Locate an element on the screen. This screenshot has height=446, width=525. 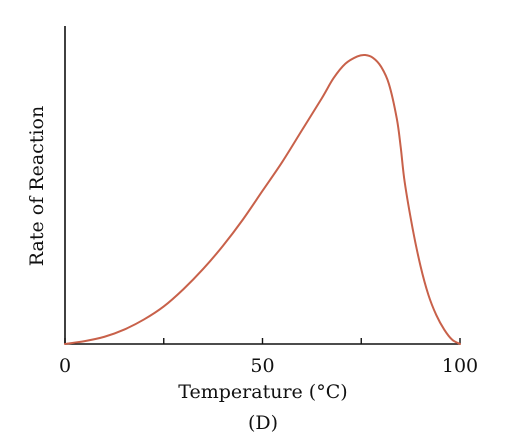
x-ticks: 0 50 100 is located at coordinates (268, 357).